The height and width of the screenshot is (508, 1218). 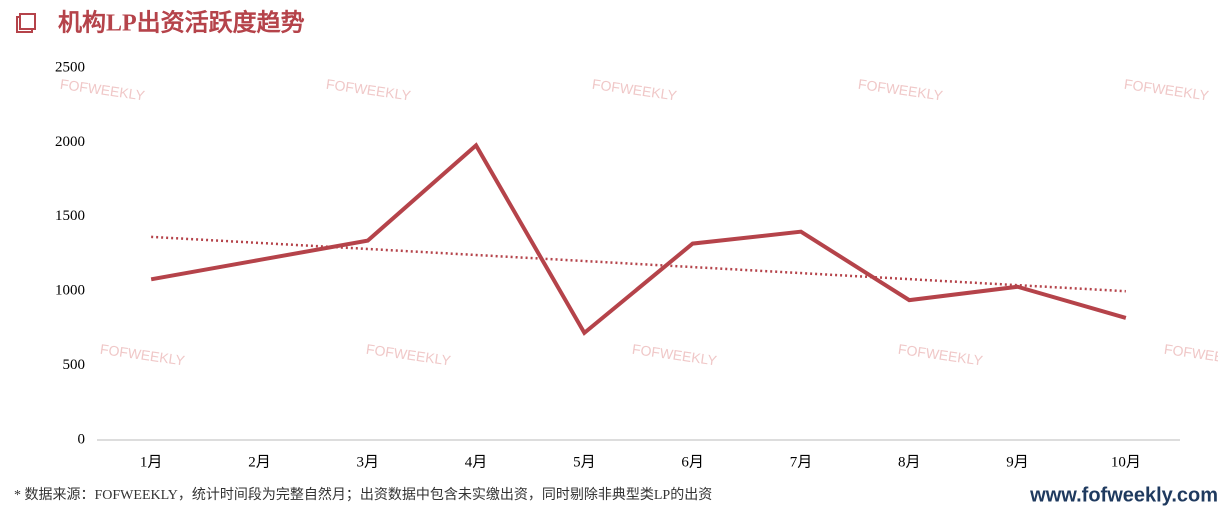 What do you see at coordinates (801, 462) in the screenshot?
I see `x-tick-label: 7月` at bounding box center [801, 462].